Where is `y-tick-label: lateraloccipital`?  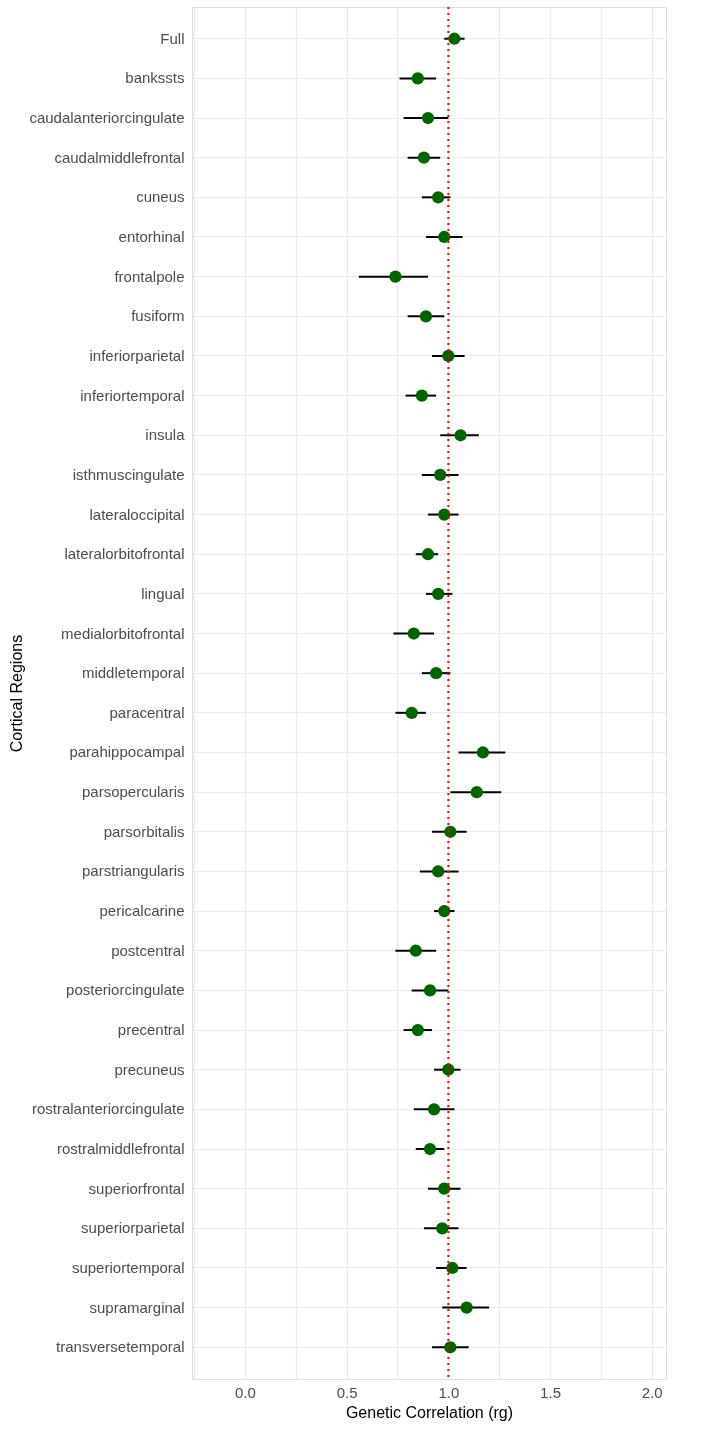
y-tick-label: lateraloccipital is located at coordinates (137, 514).